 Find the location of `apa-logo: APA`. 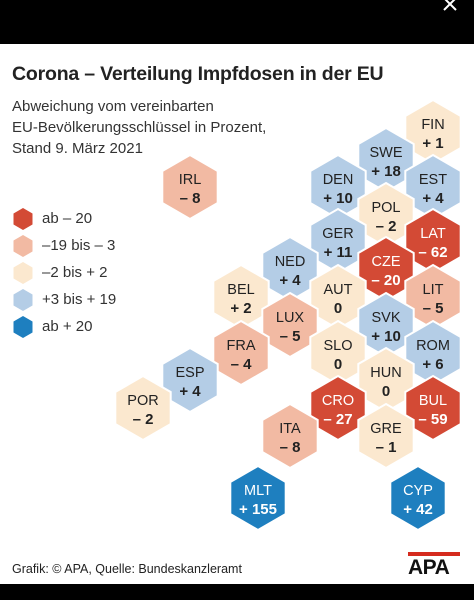

apa-logo: APA is located at coordinates (434, 565).